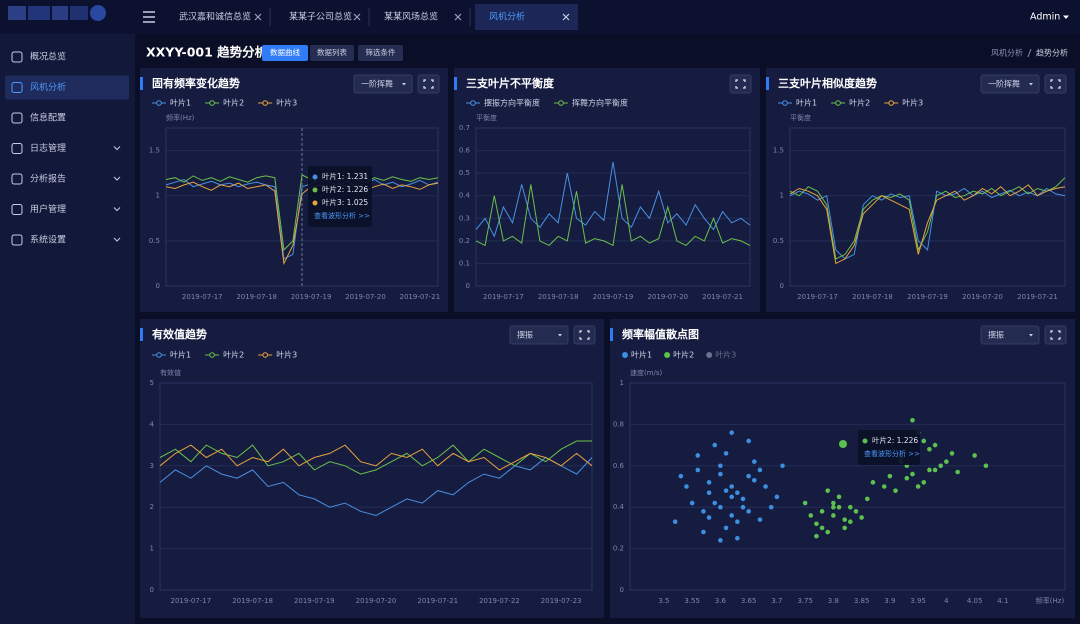 The width and height of the screenshot is (1080, 624). What do you see at coordinates (225, 17) in the screenshot?
I see `tab: 武汉嘉和诚信总览` at bounding box center [225, 17].